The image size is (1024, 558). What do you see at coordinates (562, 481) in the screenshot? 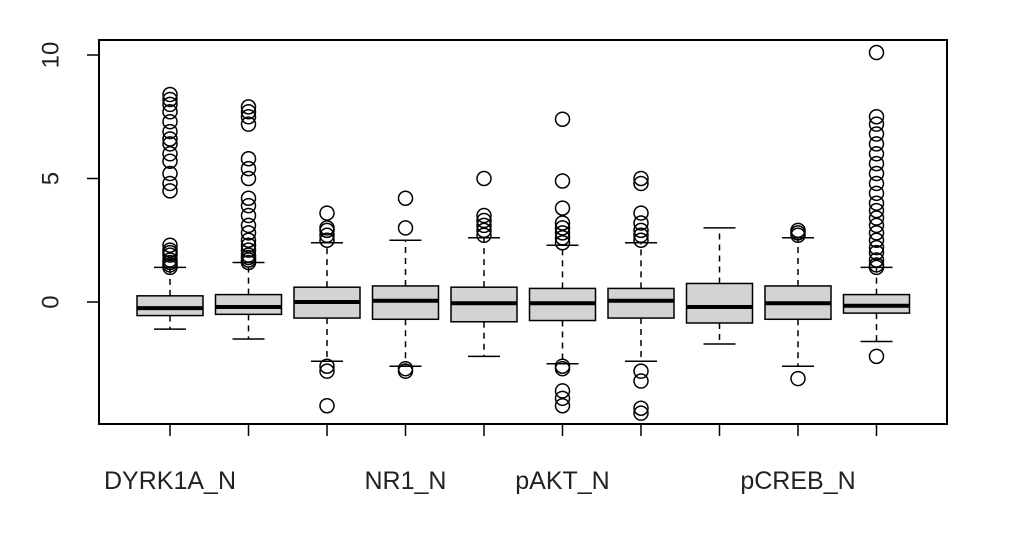
I see `x-tick-label: pAKT_N` at bounding box center [562, 481].